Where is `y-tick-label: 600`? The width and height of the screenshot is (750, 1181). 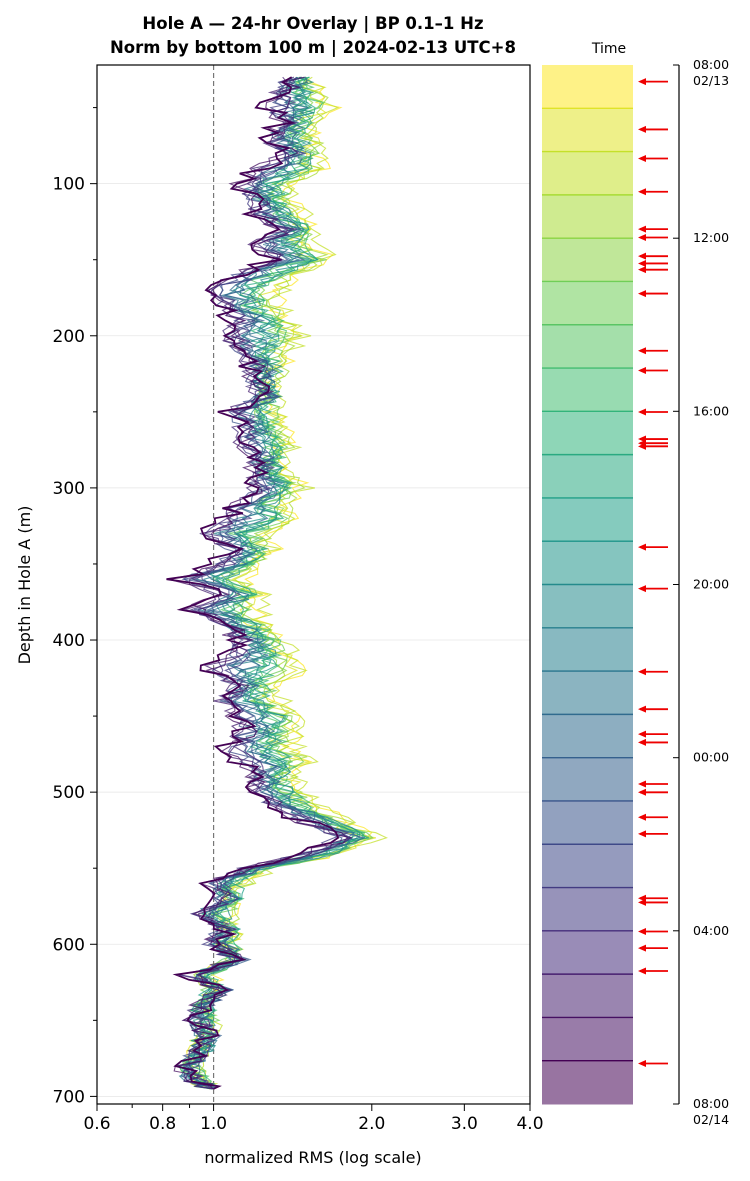 y-tick-label: 600 is located at coordinates (69, 945).